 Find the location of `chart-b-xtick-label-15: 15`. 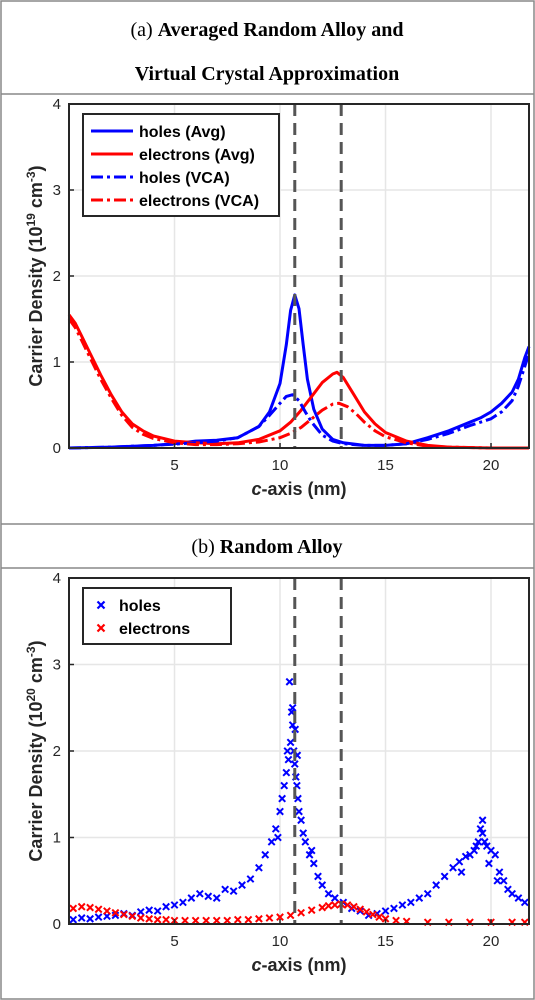

chart-b-xtick-label-15: 15 is located at coordinates (385, 941).